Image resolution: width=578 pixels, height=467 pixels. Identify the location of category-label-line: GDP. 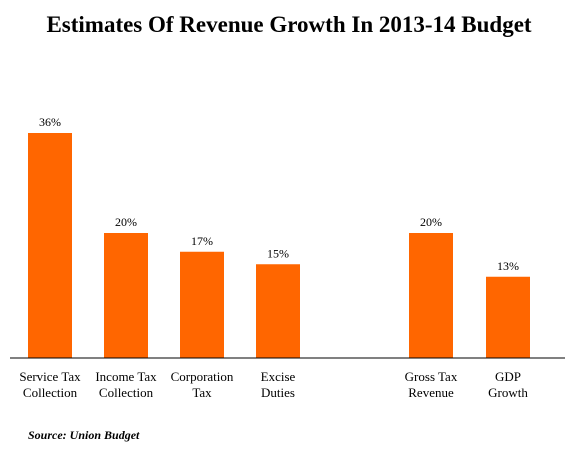
(508, 376).